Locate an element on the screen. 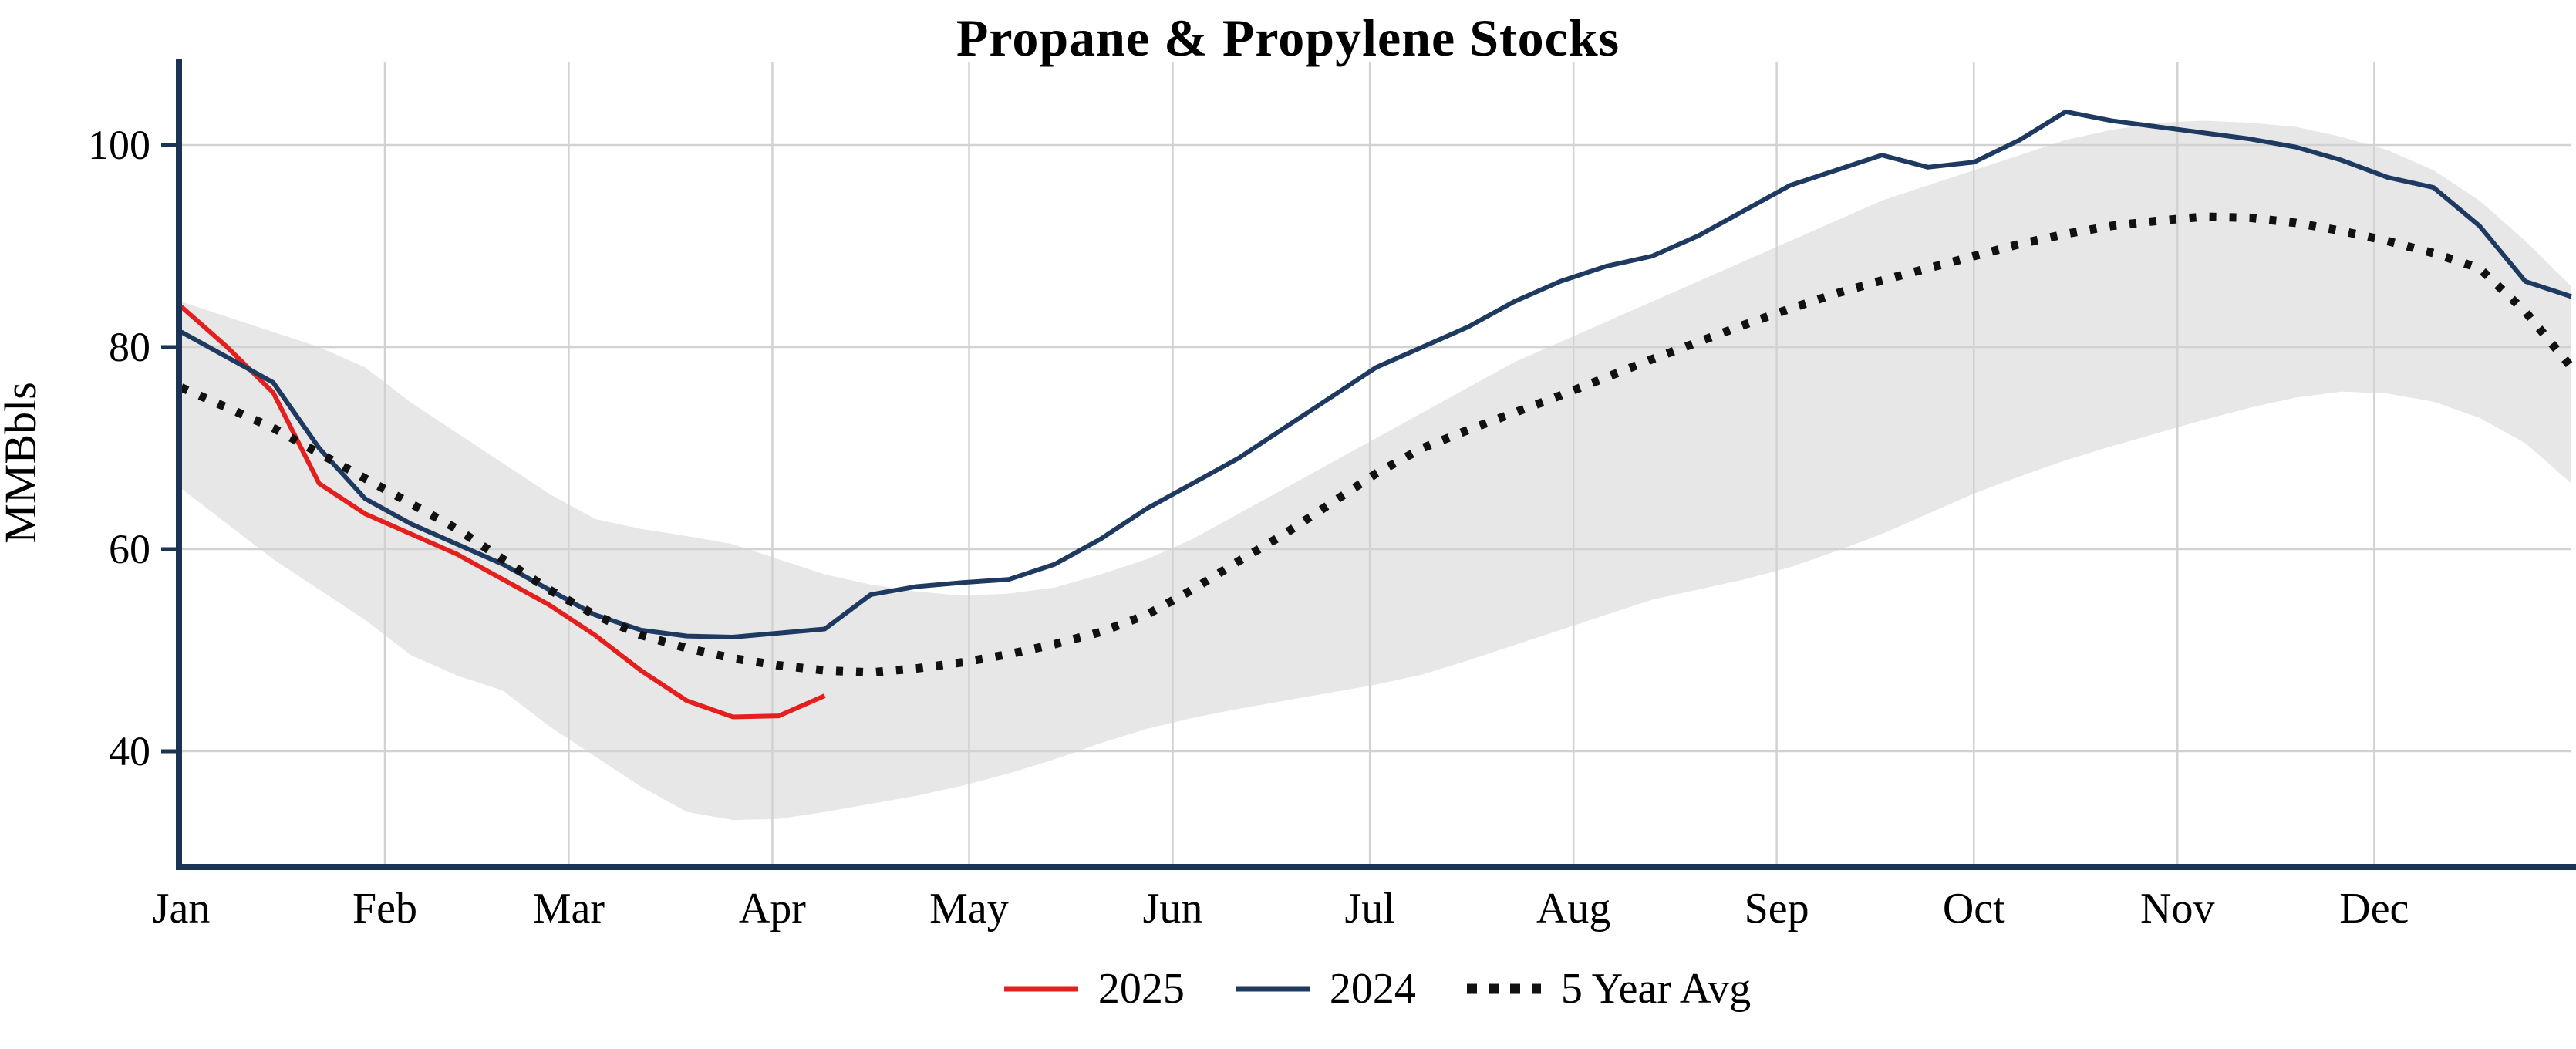 The height and width of the screenshot is (1049, 2576). x-tick-label: Nov is located at coordinates (2177, 909).